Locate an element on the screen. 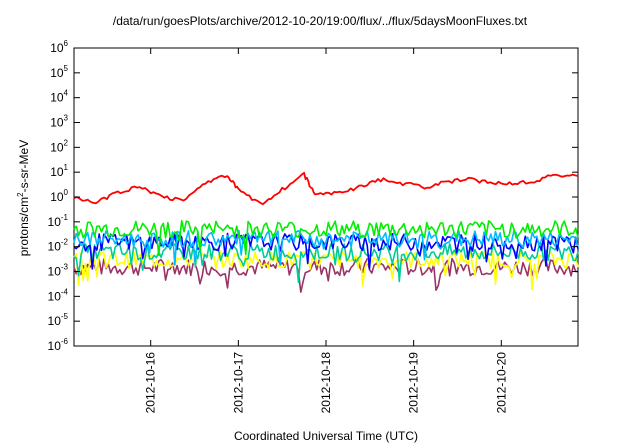  x-tick-label: 2012-10-19 is located at coordinates (414, 383).